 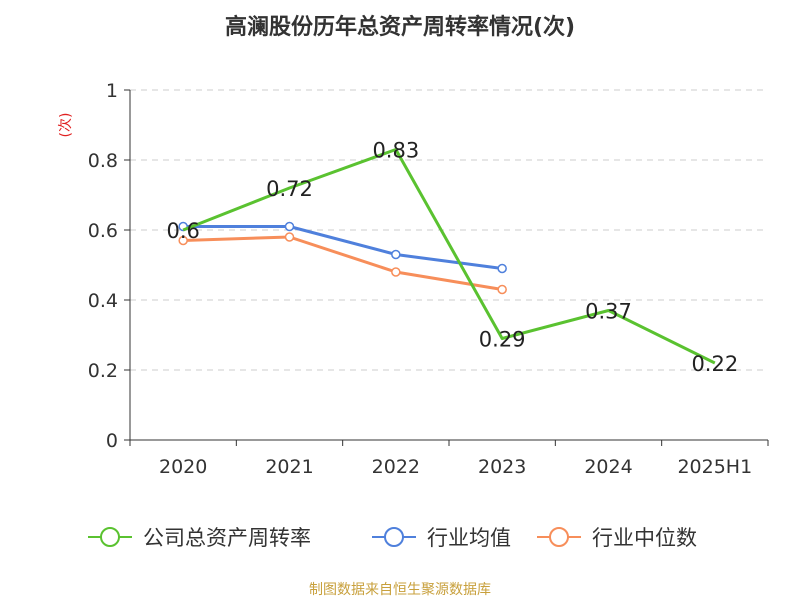 I want to click on legend-label: 公司总资产周转率, so click(x=227, y=538).